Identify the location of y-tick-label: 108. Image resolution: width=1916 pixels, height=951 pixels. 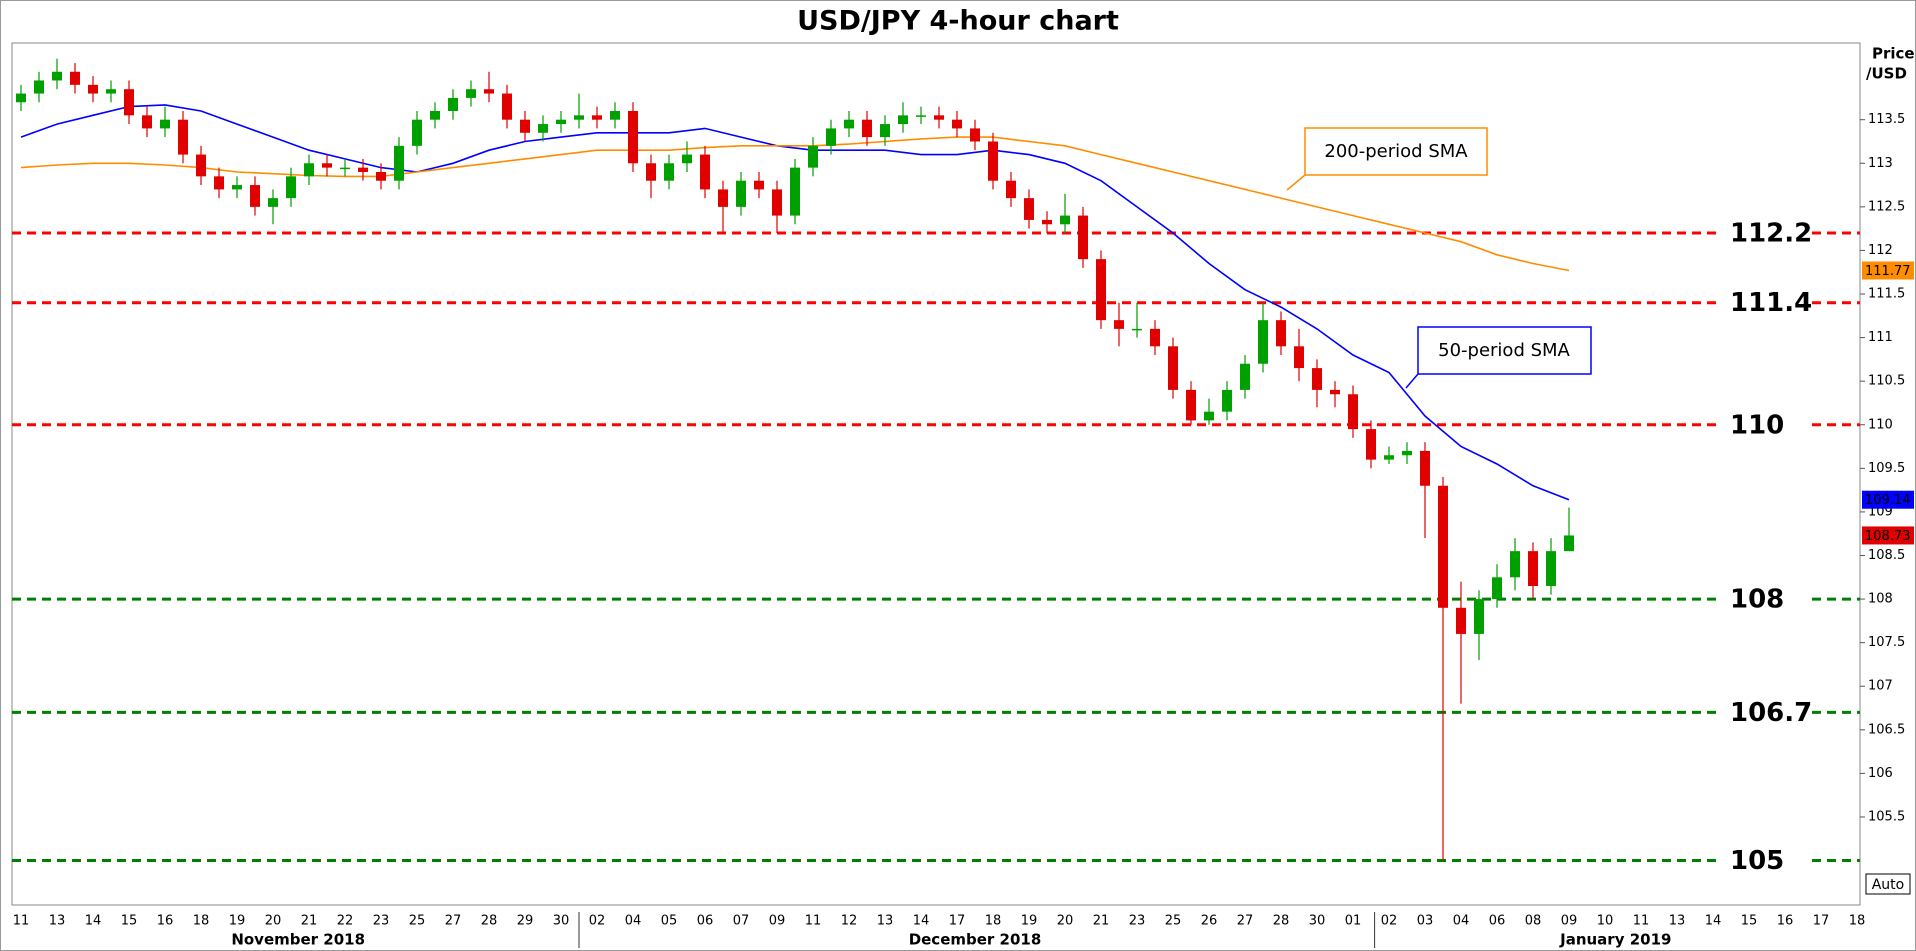
(1880, 599).